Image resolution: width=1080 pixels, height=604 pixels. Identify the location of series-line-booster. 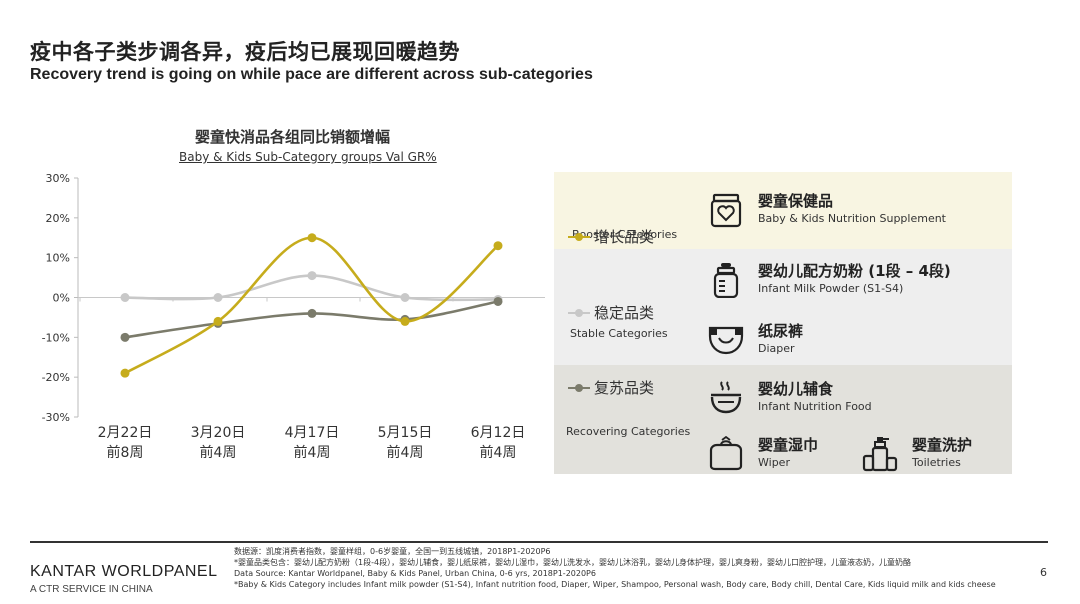
(311, 305).